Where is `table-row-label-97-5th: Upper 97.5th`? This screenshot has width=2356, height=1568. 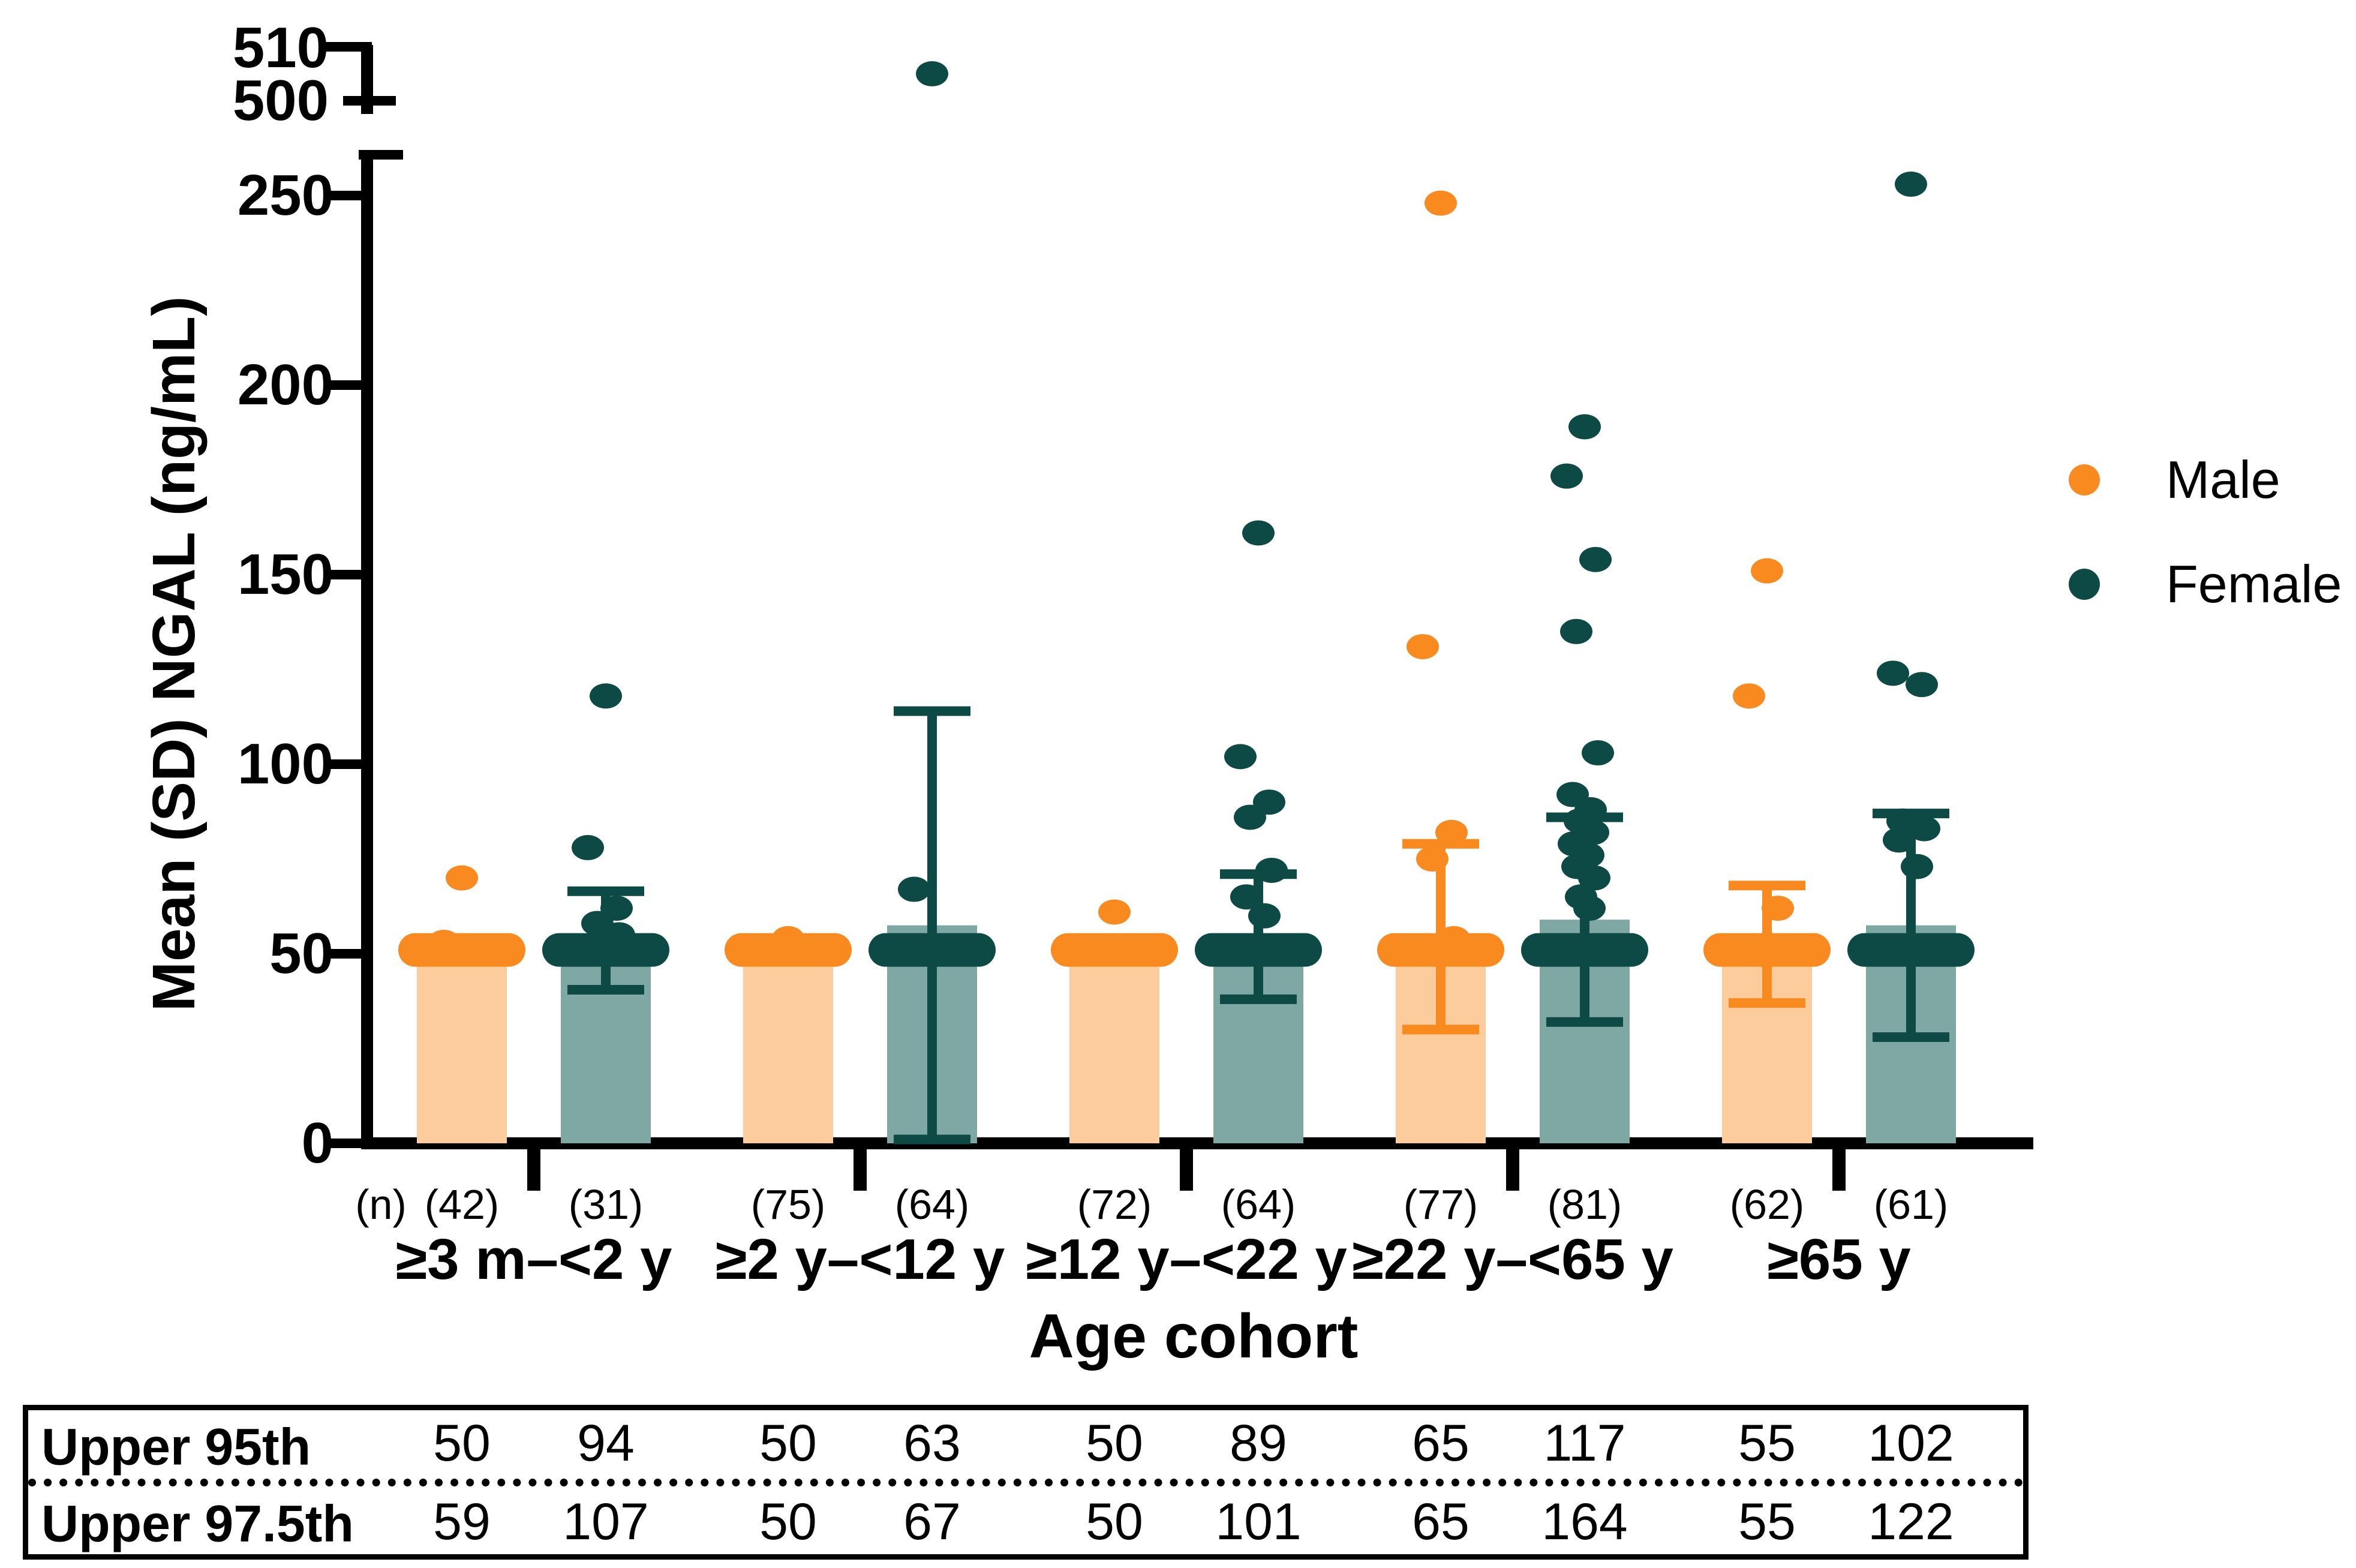 table-row-label-97-5th: Upper 97.5th is located at coordinates (197, 1524).